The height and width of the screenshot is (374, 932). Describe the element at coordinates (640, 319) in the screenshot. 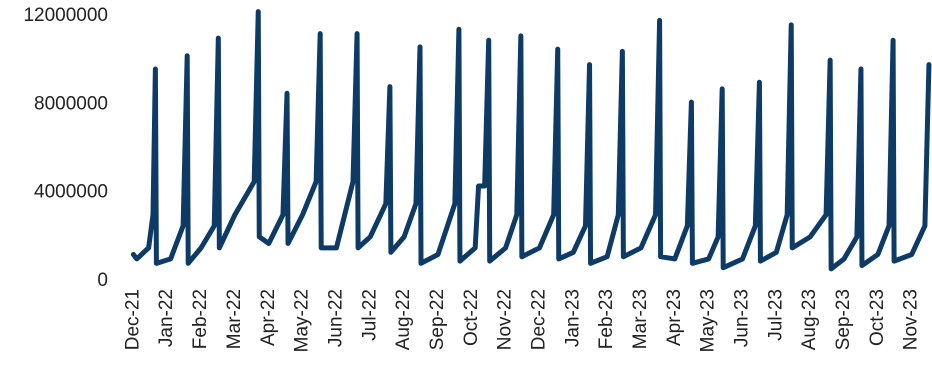

I see `x-tick-label: Mar-23` at that location.